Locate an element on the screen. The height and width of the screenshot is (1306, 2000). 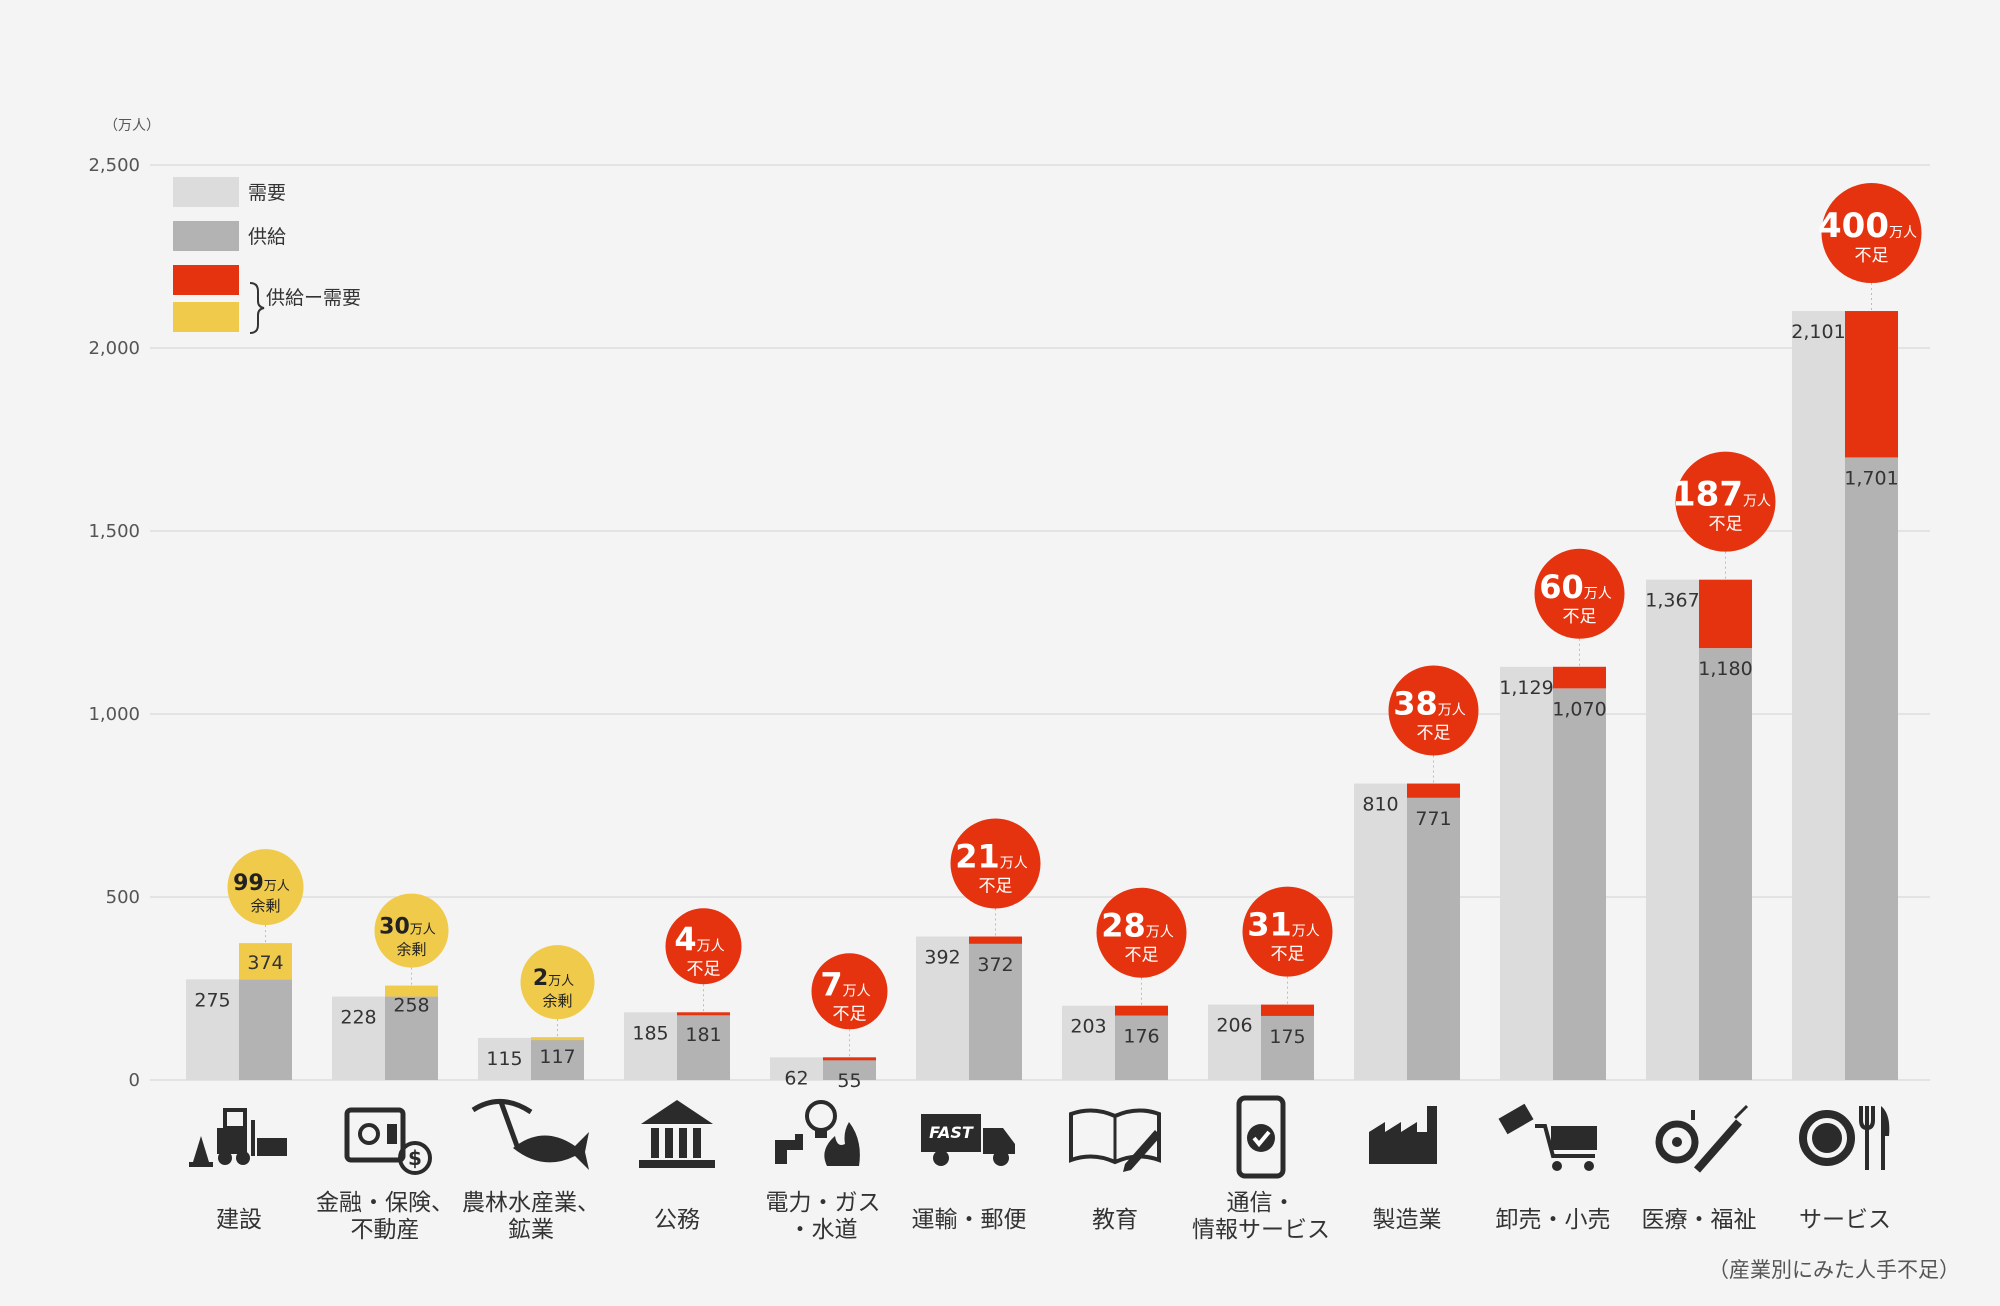
category-label: 情報サービス is located at coordinates (1261, 1230).